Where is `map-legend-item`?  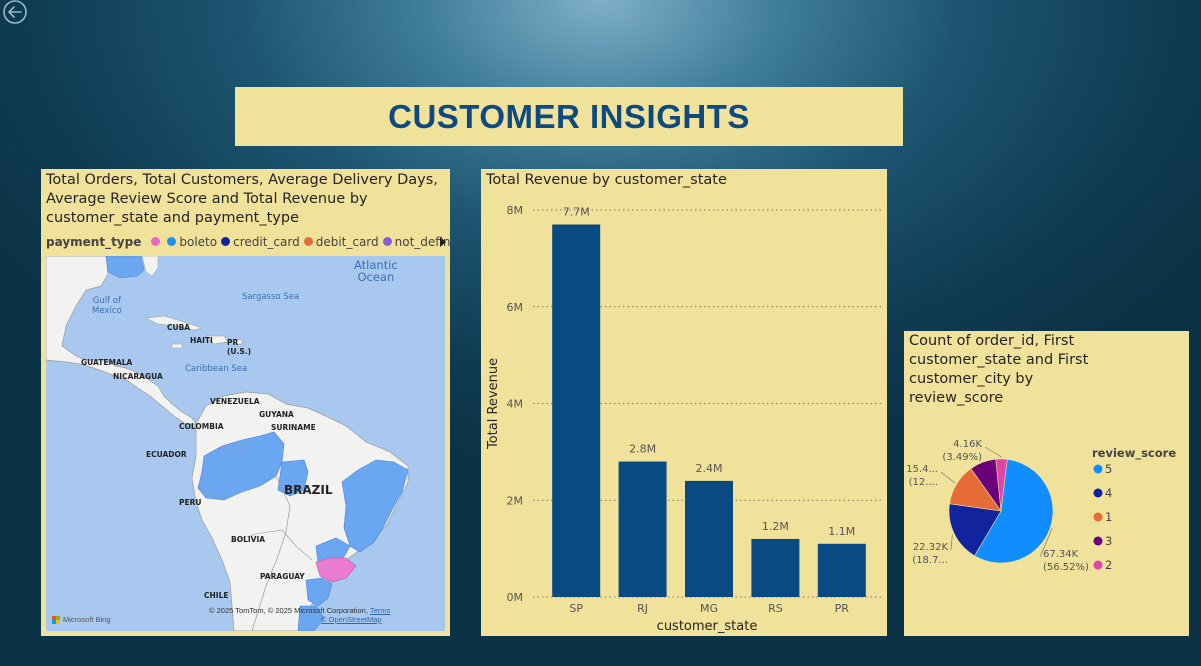
map-legend-item is located at coordinates (155, 242).